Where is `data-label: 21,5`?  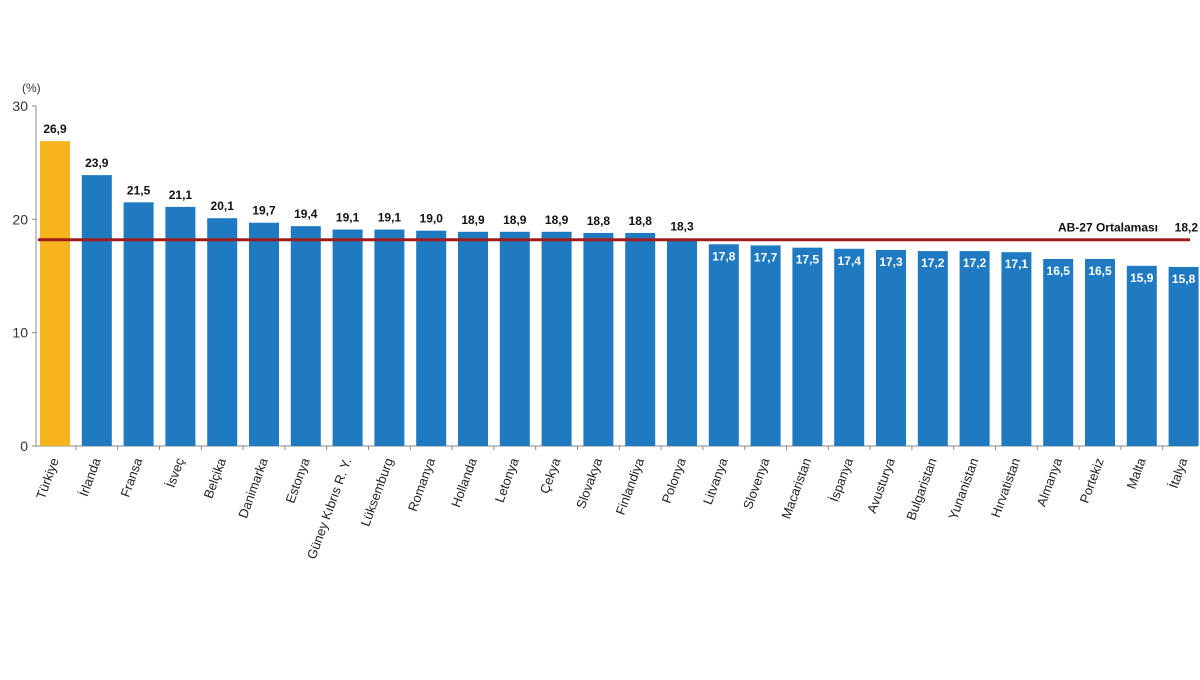
data-label: 21,5 is located at coordinates (139, 190).